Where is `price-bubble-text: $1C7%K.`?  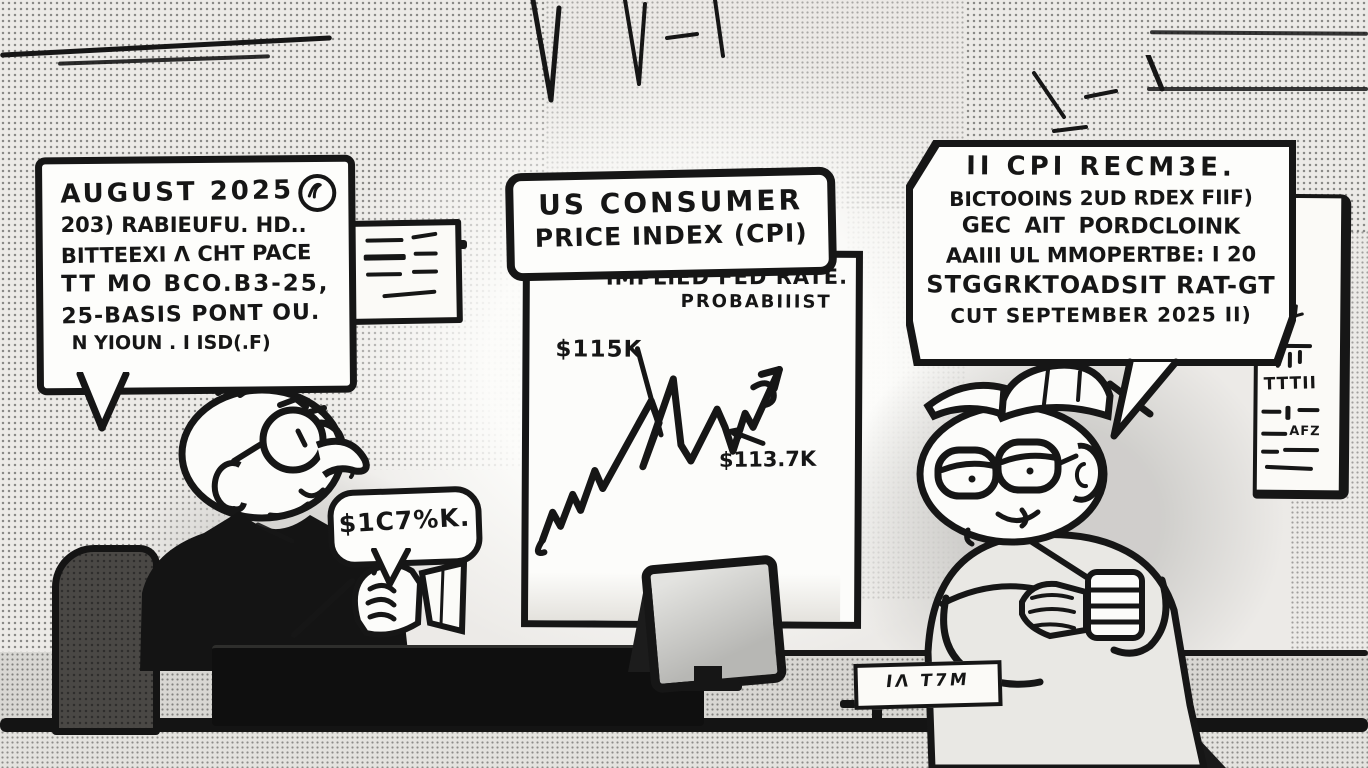 price-bubble-text: $1C7%K. is located at coordinates (405, 520).